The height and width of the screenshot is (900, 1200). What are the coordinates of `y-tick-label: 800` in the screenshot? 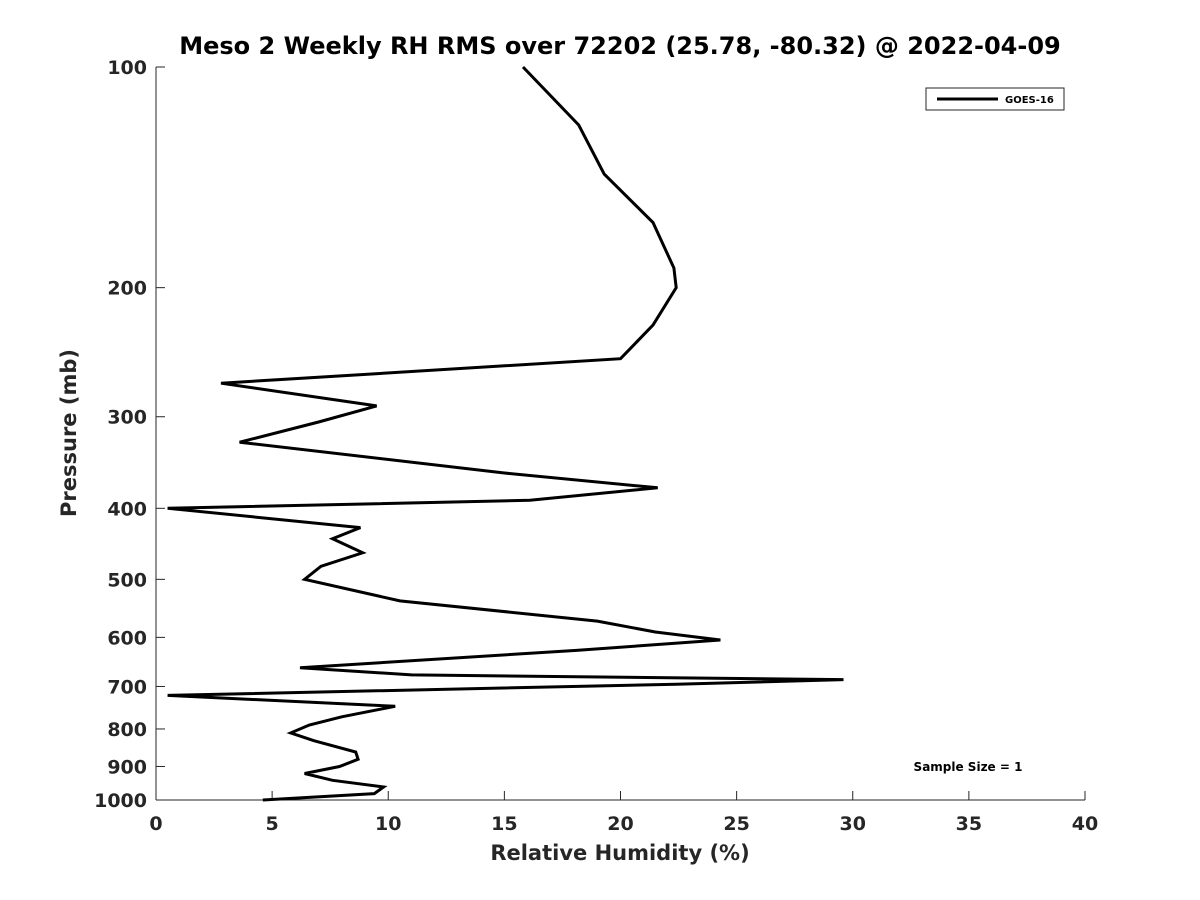 It's located at (127, 730).